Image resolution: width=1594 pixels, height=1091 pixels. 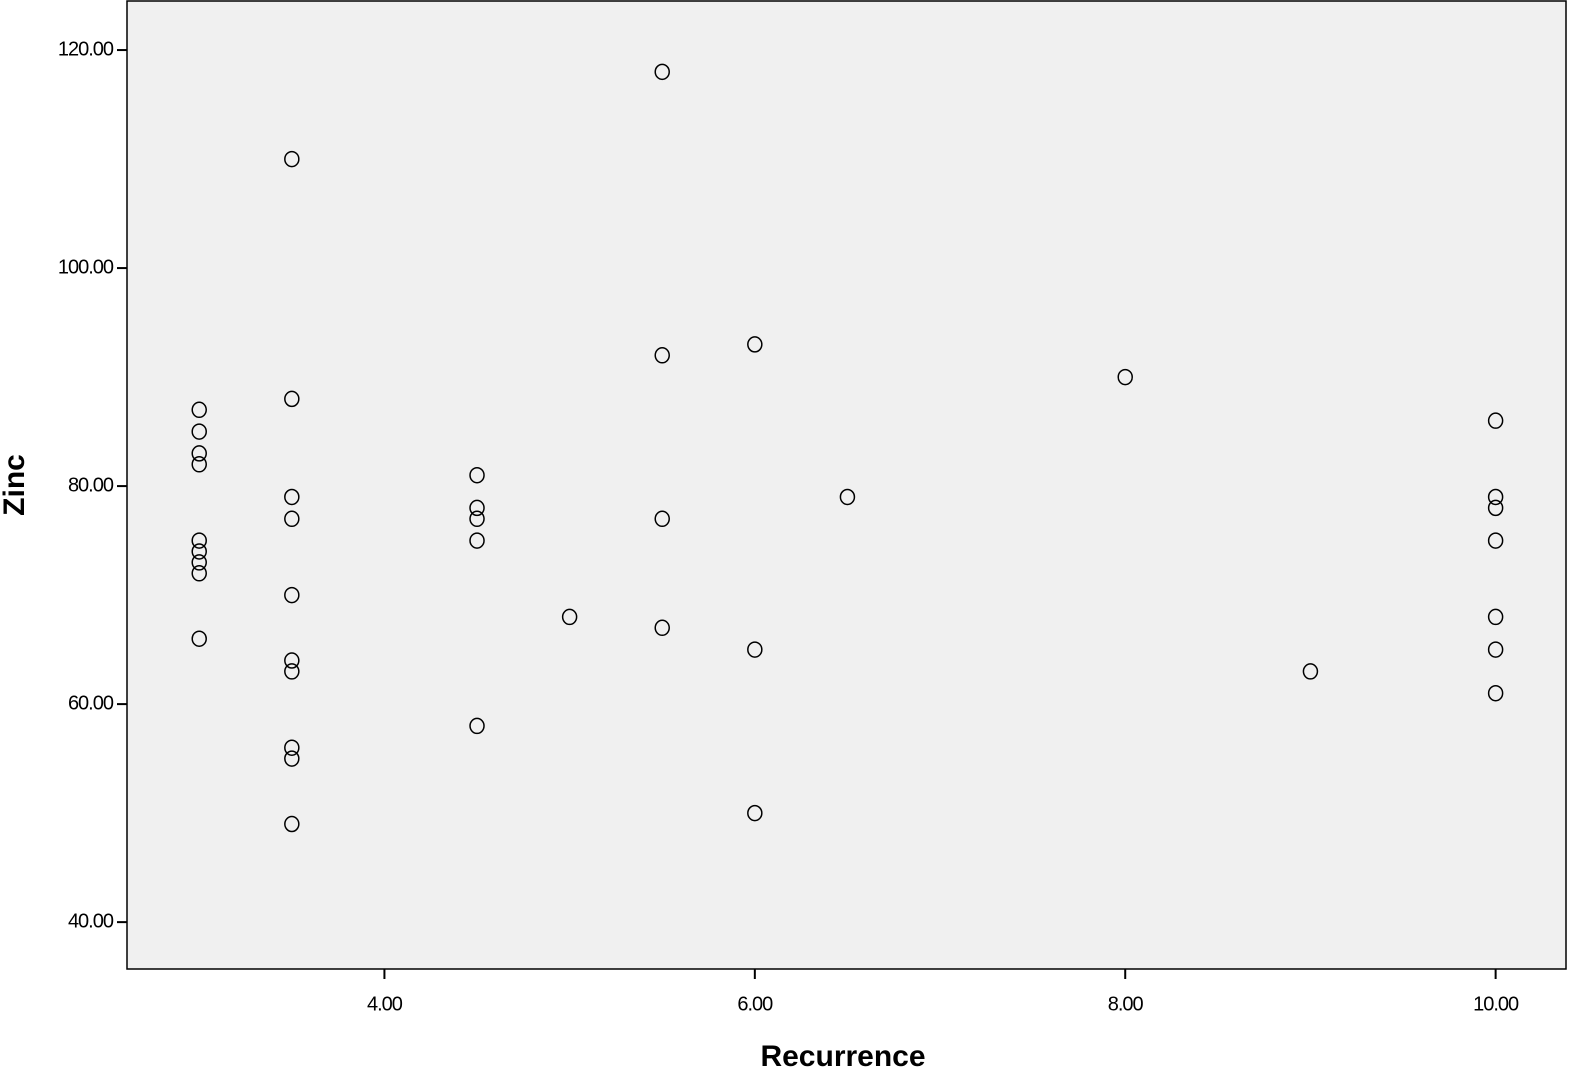 What do you see at coordinates (755, 1004) in the screenshot?
I see `x-tick-label: 6.00` at bounding box center [755, 1004].